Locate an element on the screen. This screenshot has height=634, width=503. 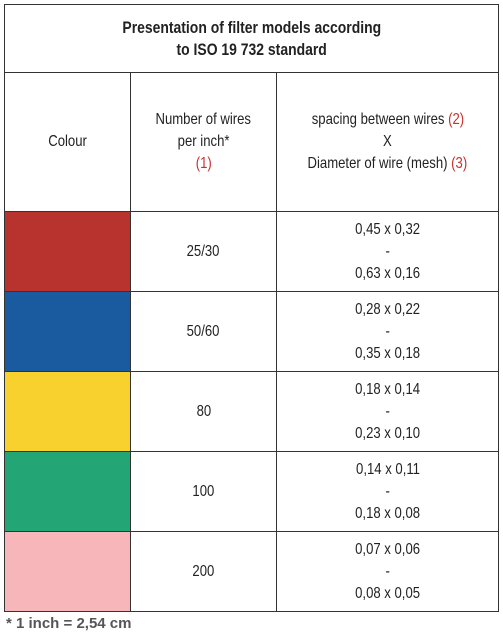
spacing-cell: 0,18 x 0,14 - 0,23 x 0,10 is located at coordinates (387, 411).